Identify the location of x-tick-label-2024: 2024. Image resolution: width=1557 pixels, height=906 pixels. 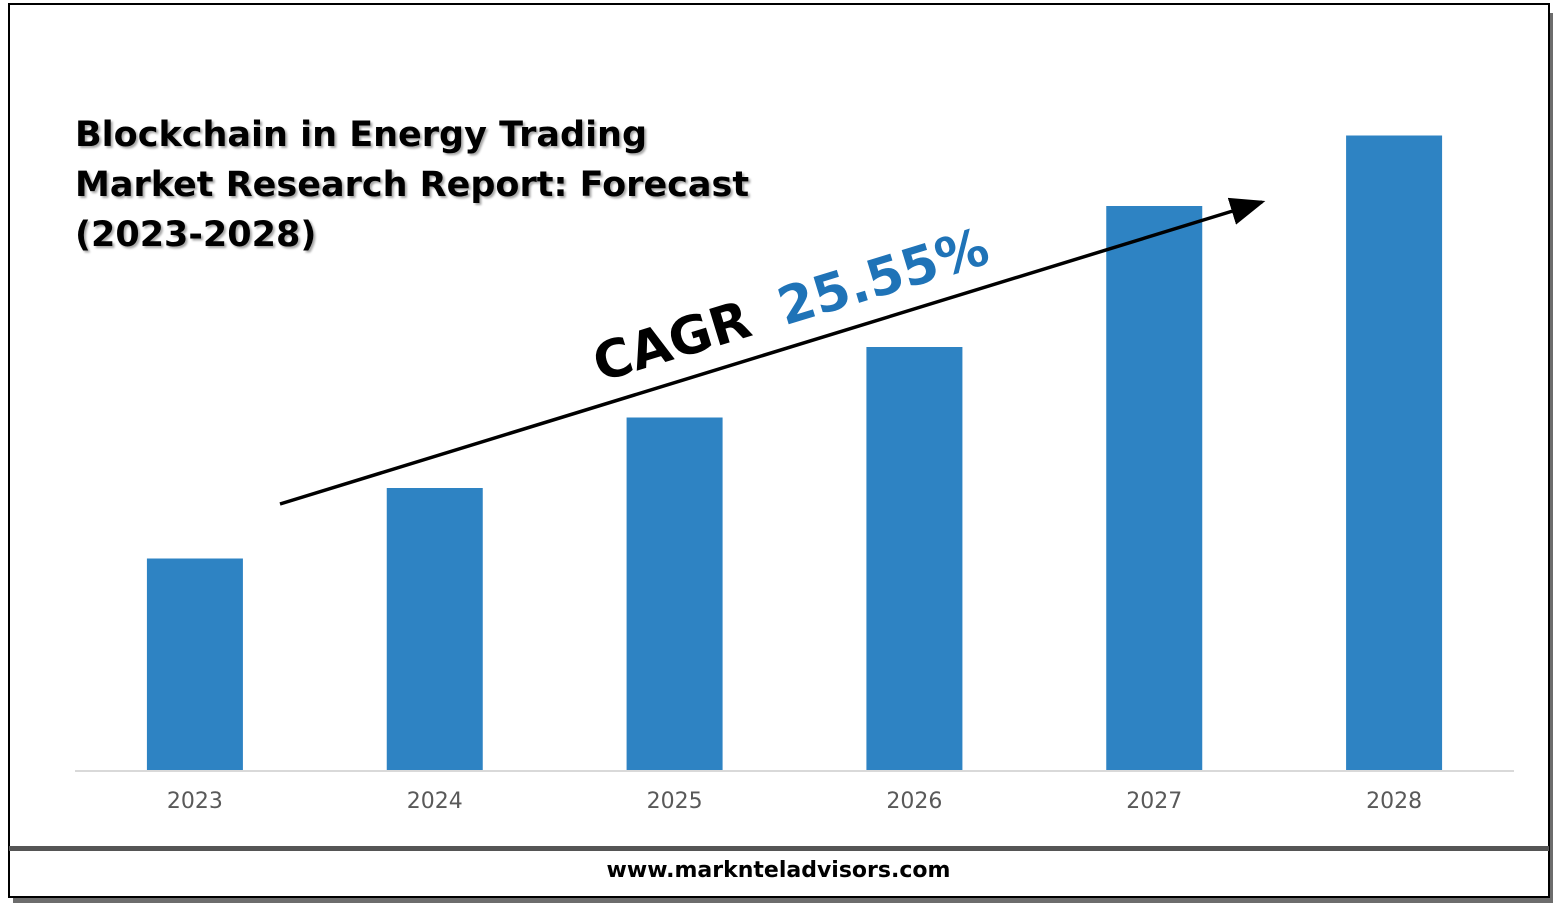
(435, 801).